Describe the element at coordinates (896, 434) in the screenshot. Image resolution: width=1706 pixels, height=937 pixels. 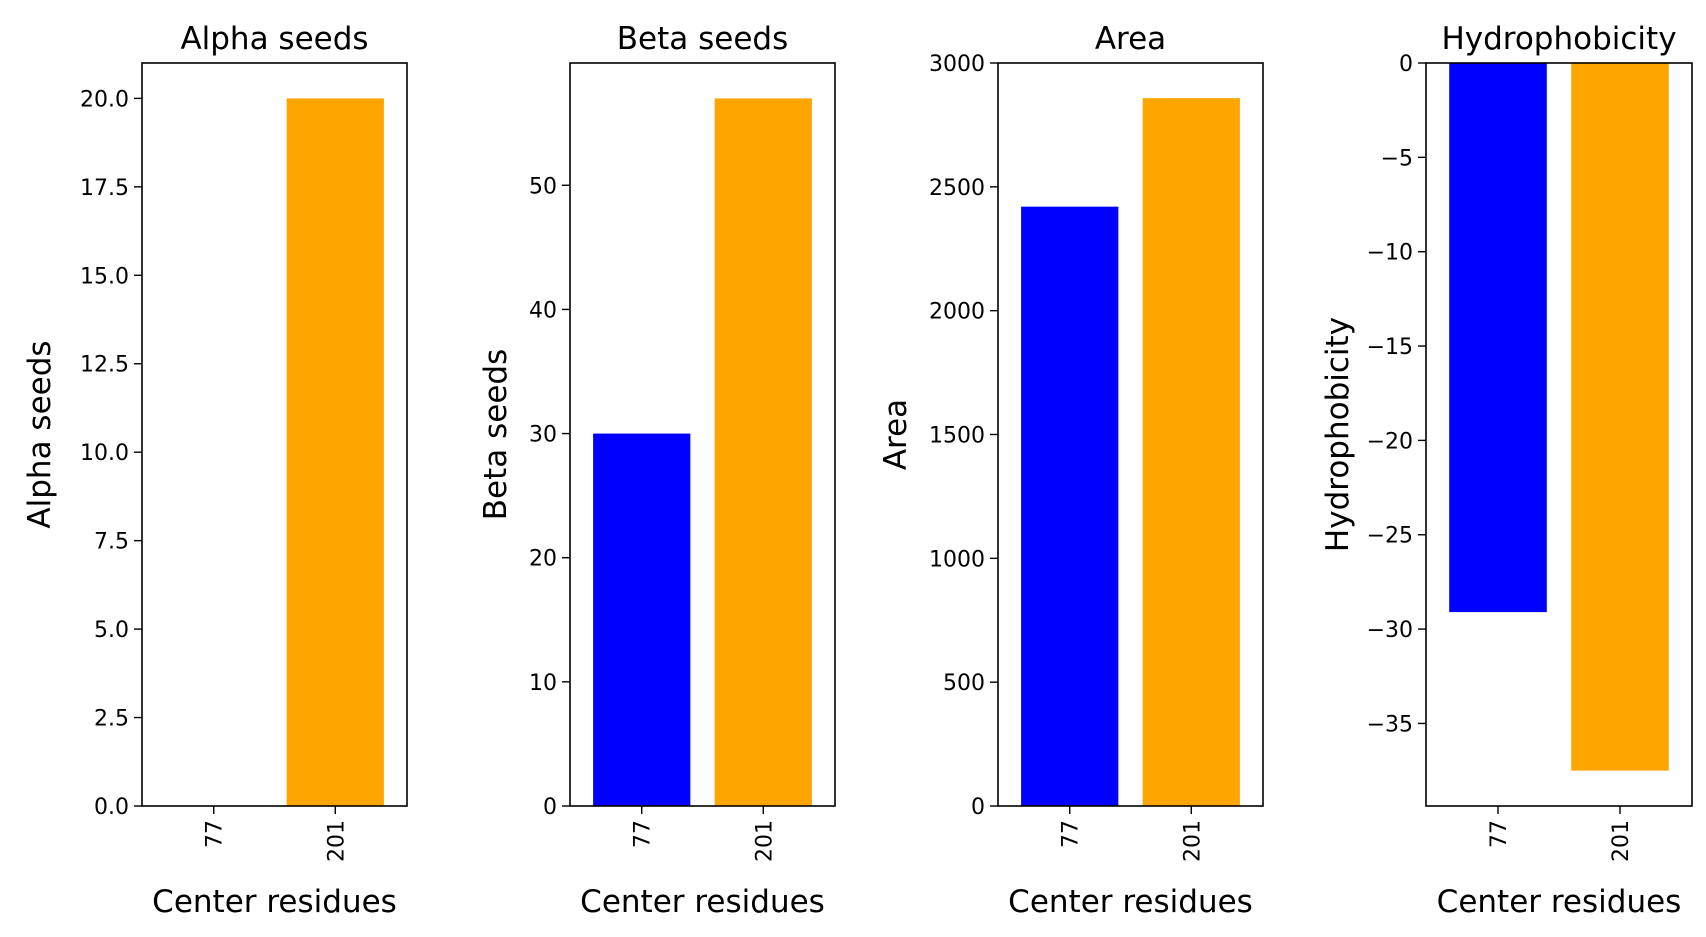
I see `area-ylabel: Area` at that location.